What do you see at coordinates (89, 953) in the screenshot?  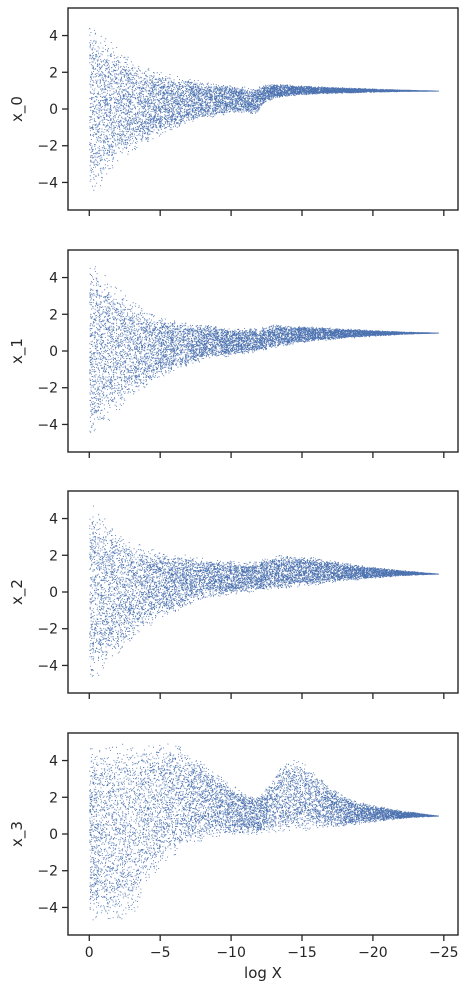 I see `x-tick-label: 0` at bounding box center [89, 953].